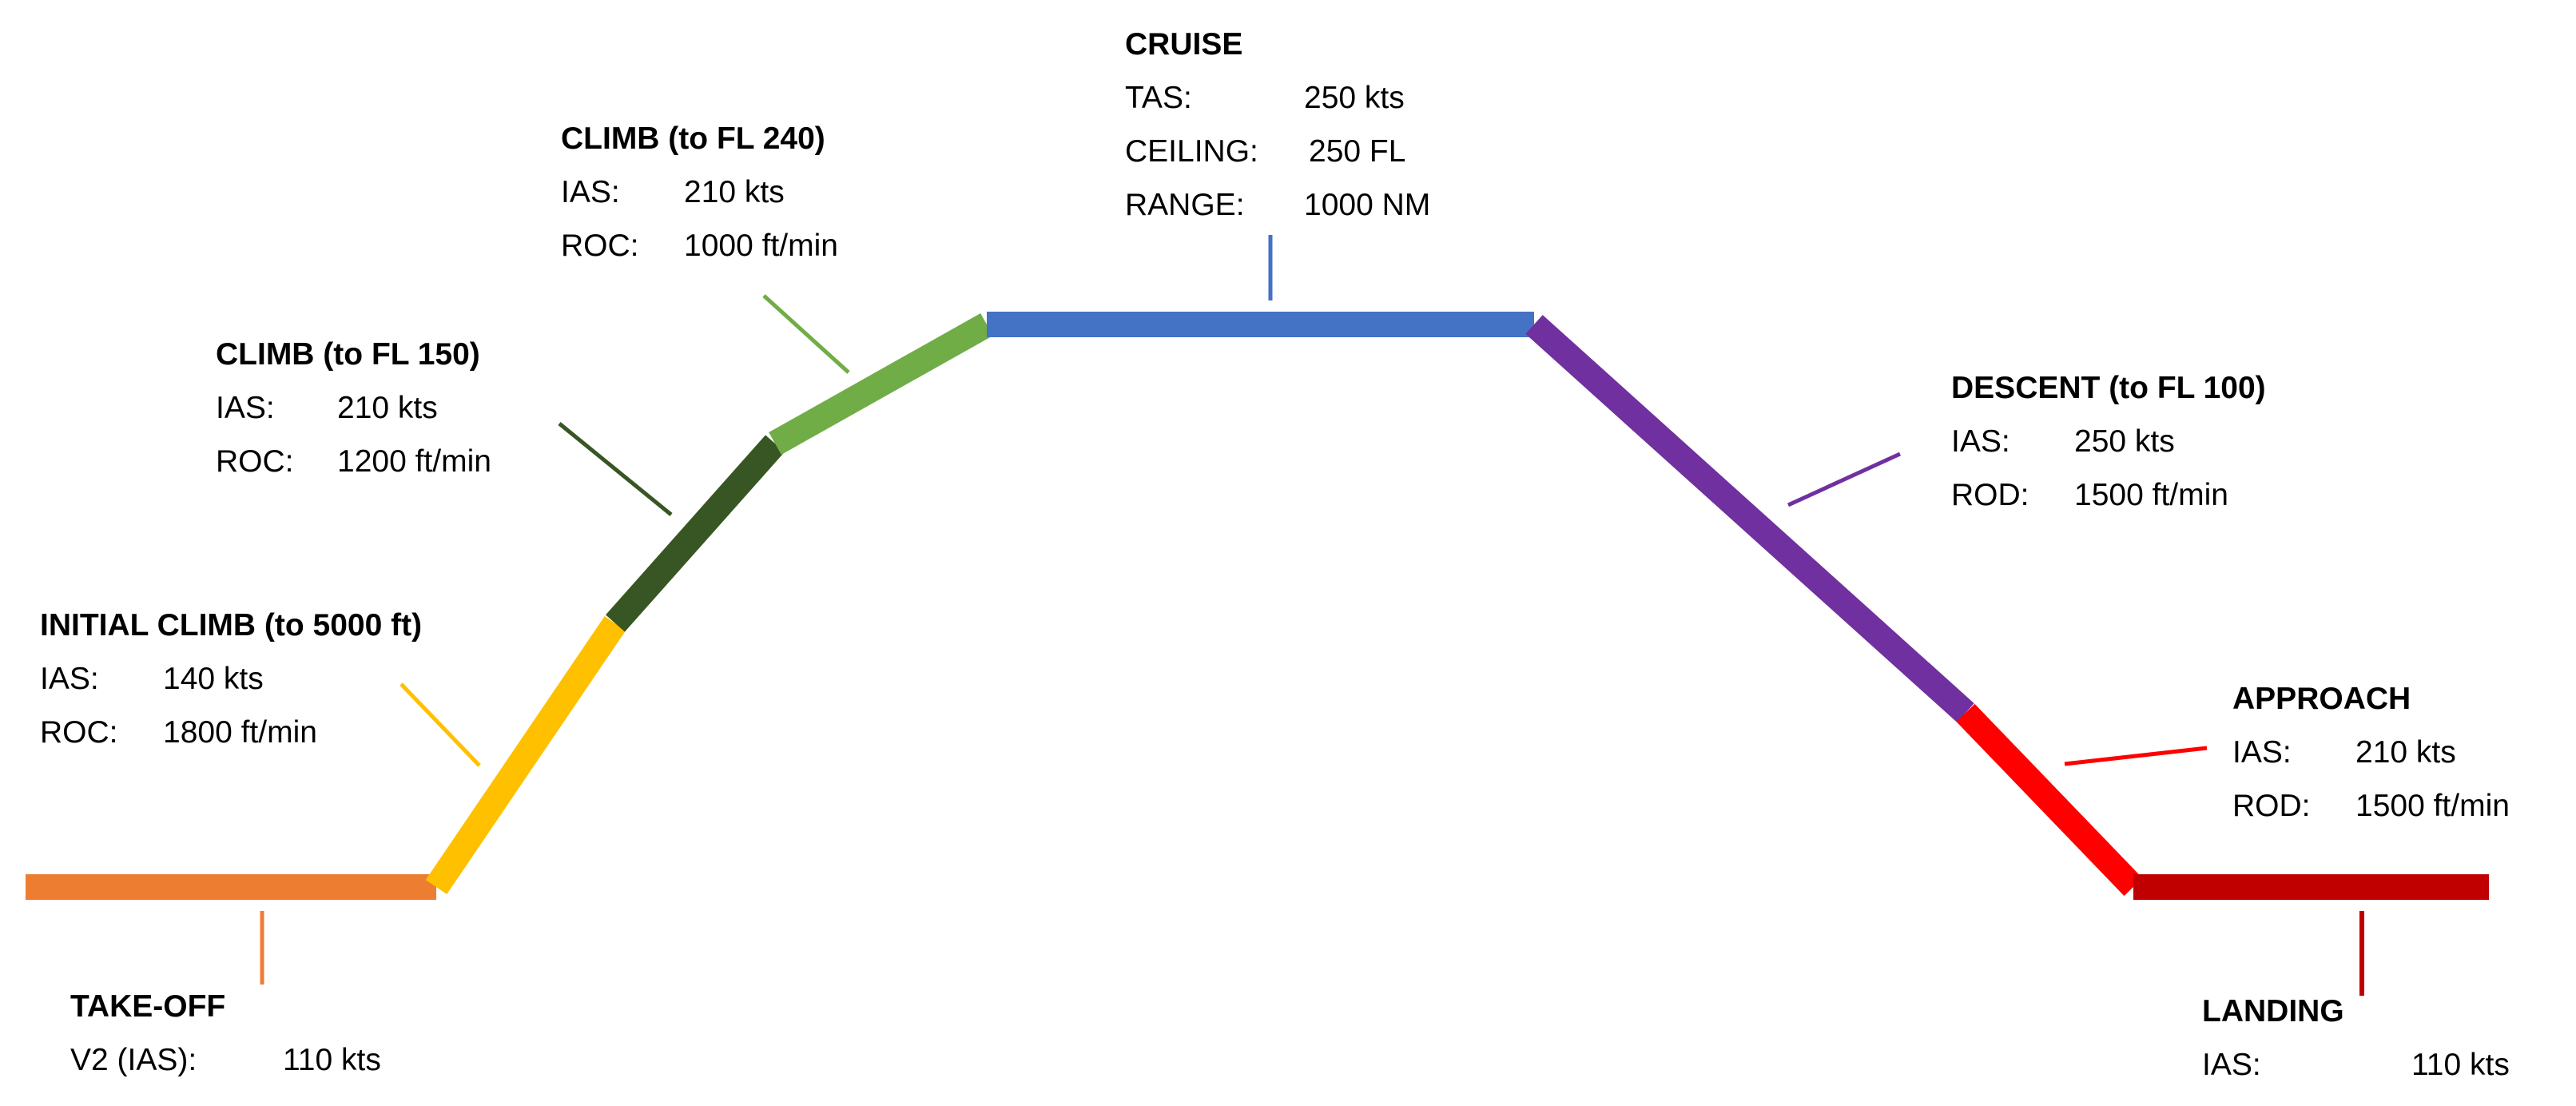 The image size is (2576, 1106). I want to click on cruise-title: CRUISE, so click(1184, 44).